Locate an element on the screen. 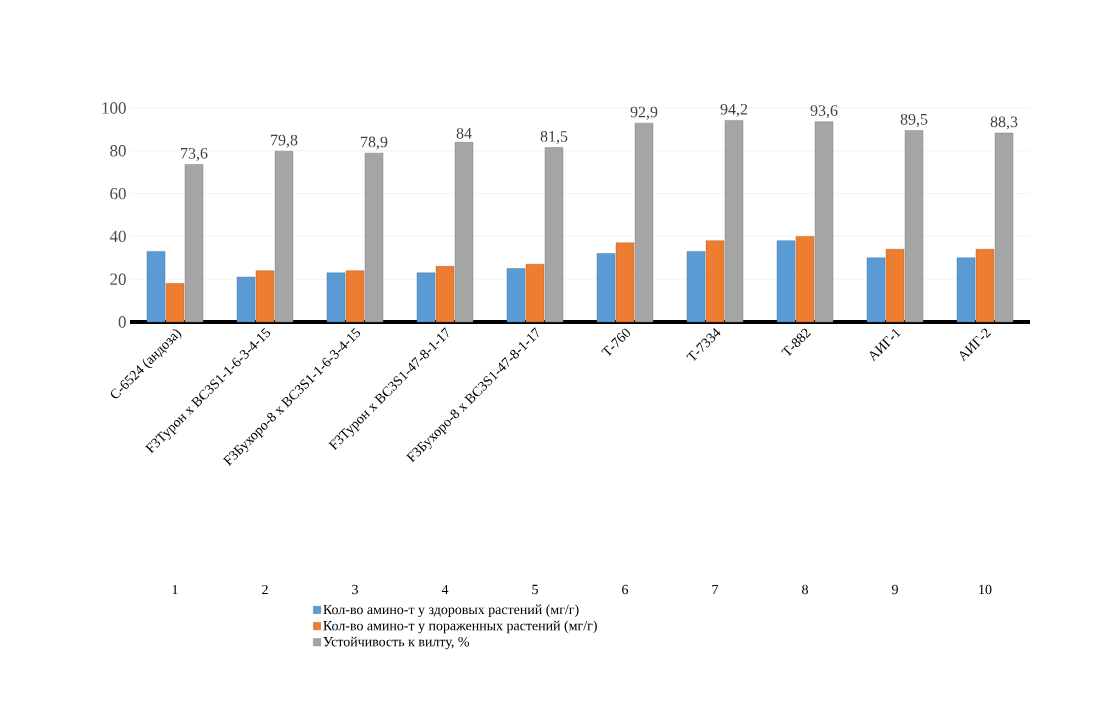 The width and height of the screenshot is (1103, 722). y-tick-label: 60 is located at coordinates (118, 193).